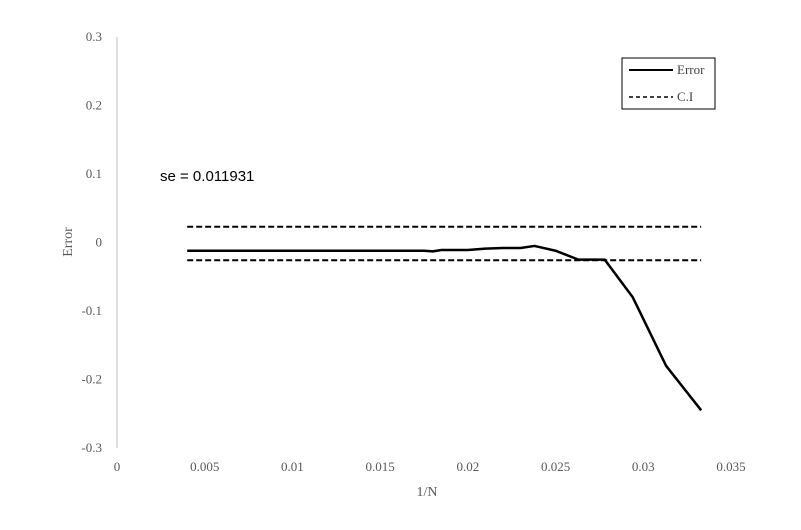 The height and width of the screenshot is (530, 801). I want to click on x-tick-label: 0.02, so click(467, 466).